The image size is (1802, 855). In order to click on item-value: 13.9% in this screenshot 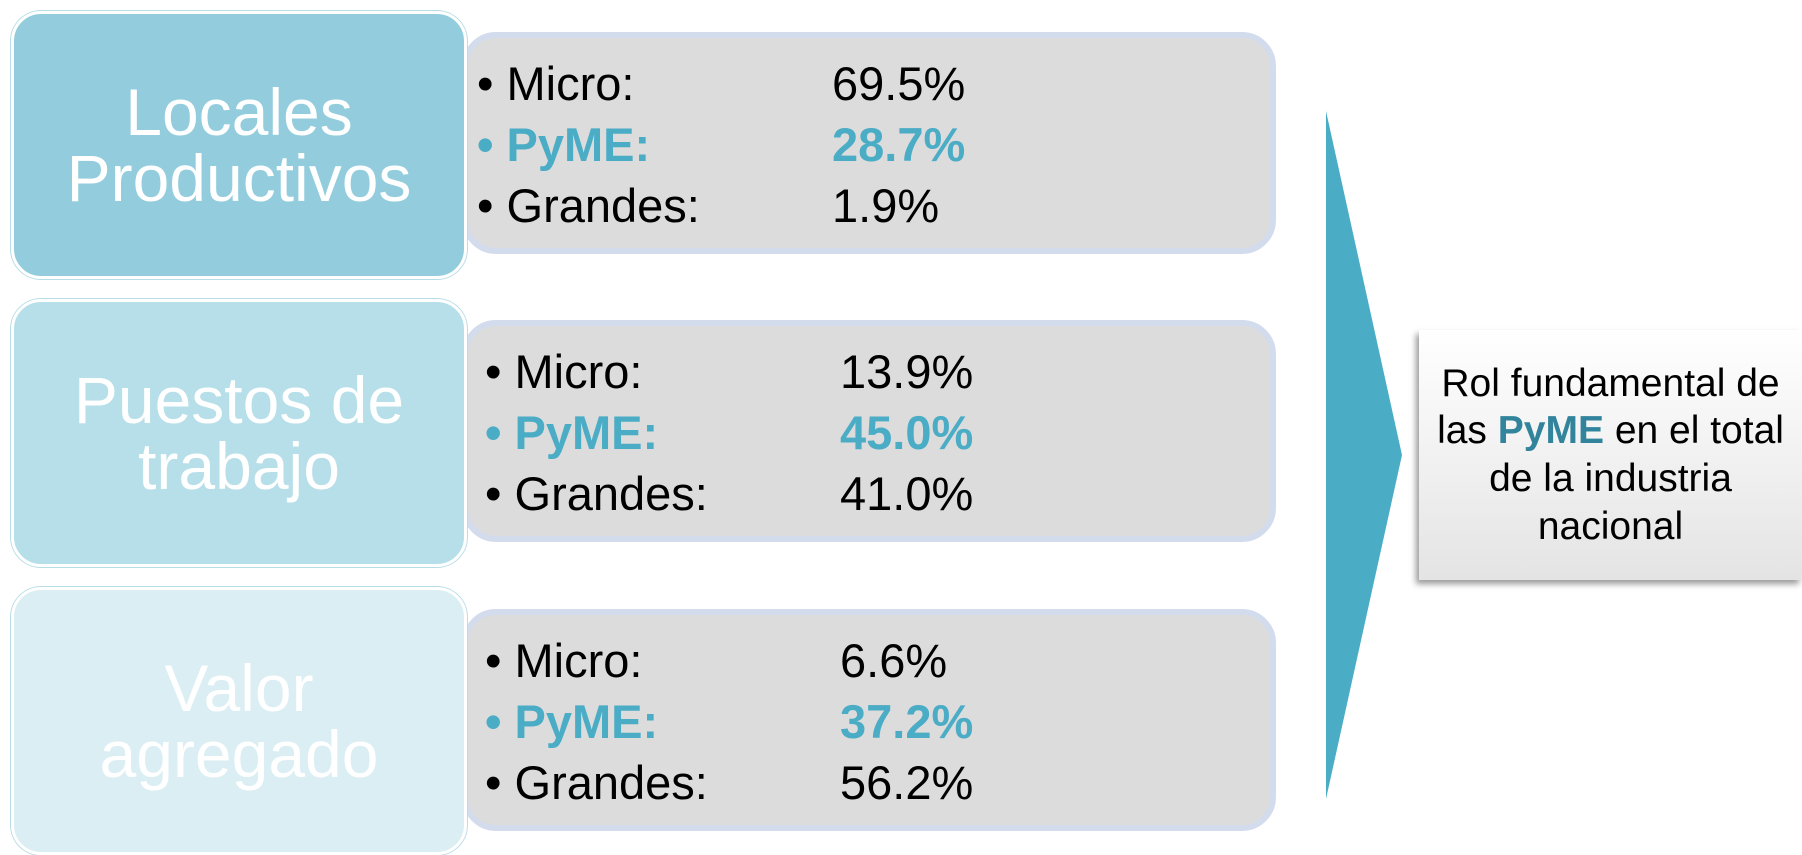, I will do `click(907, 371)`.